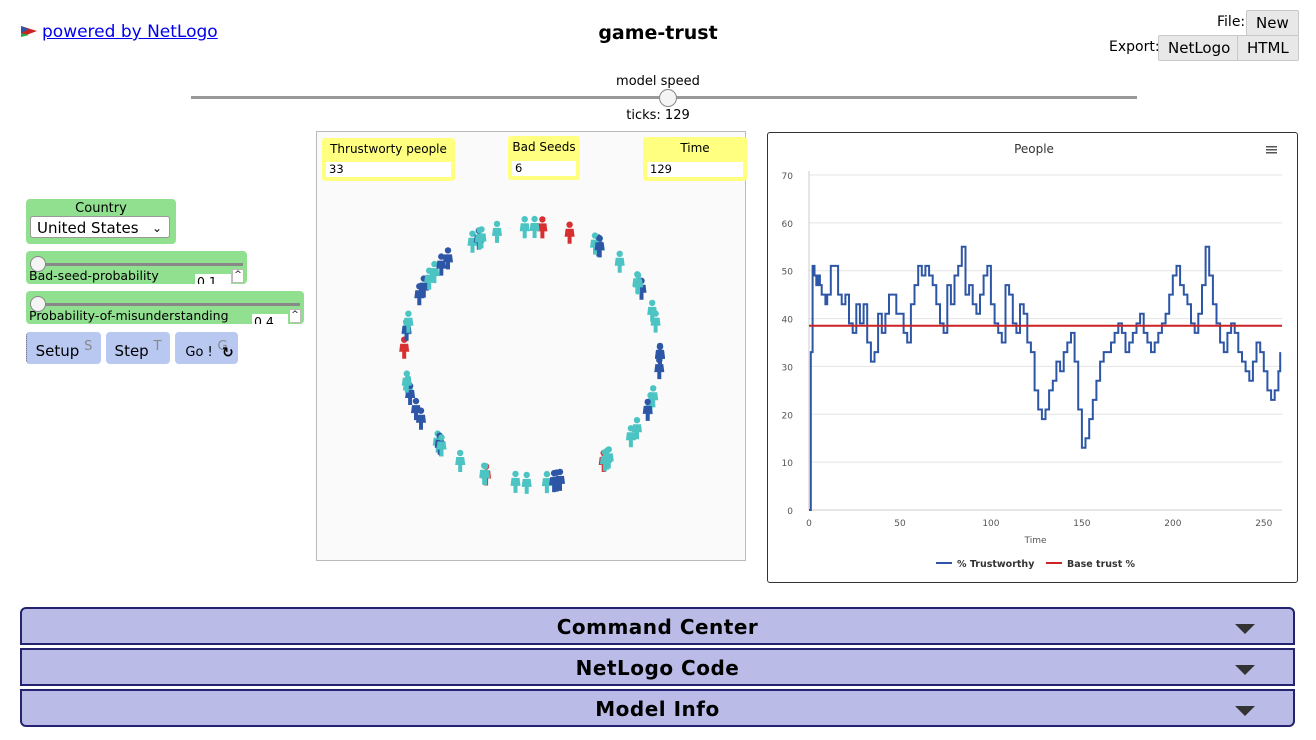  I want to click on legend-item: Base trust %, so click(1091, 564).